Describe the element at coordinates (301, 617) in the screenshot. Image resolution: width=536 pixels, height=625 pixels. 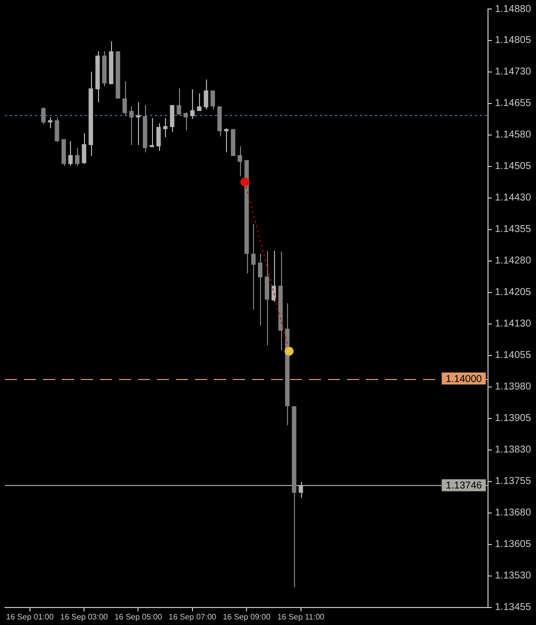
I see `x-tick-label: 16 Sep 11:00` at that location.